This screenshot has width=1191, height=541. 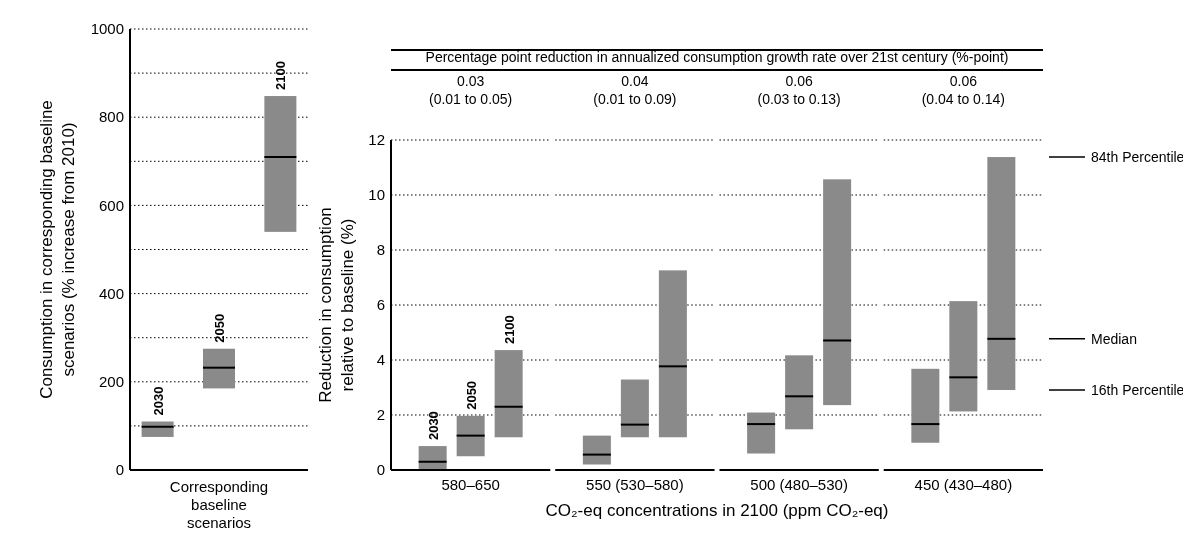 I want to click on text: 84th Percentile, so click(x=1138, y=156).